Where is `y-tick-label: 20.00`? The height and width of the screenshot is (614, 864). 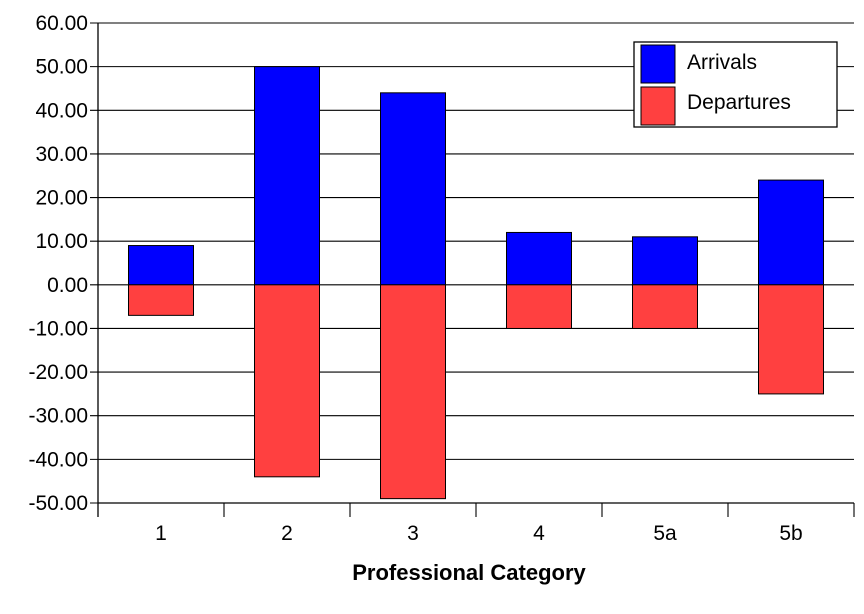 y-tick-label: 20.00 is located at coordinates (61, 198).